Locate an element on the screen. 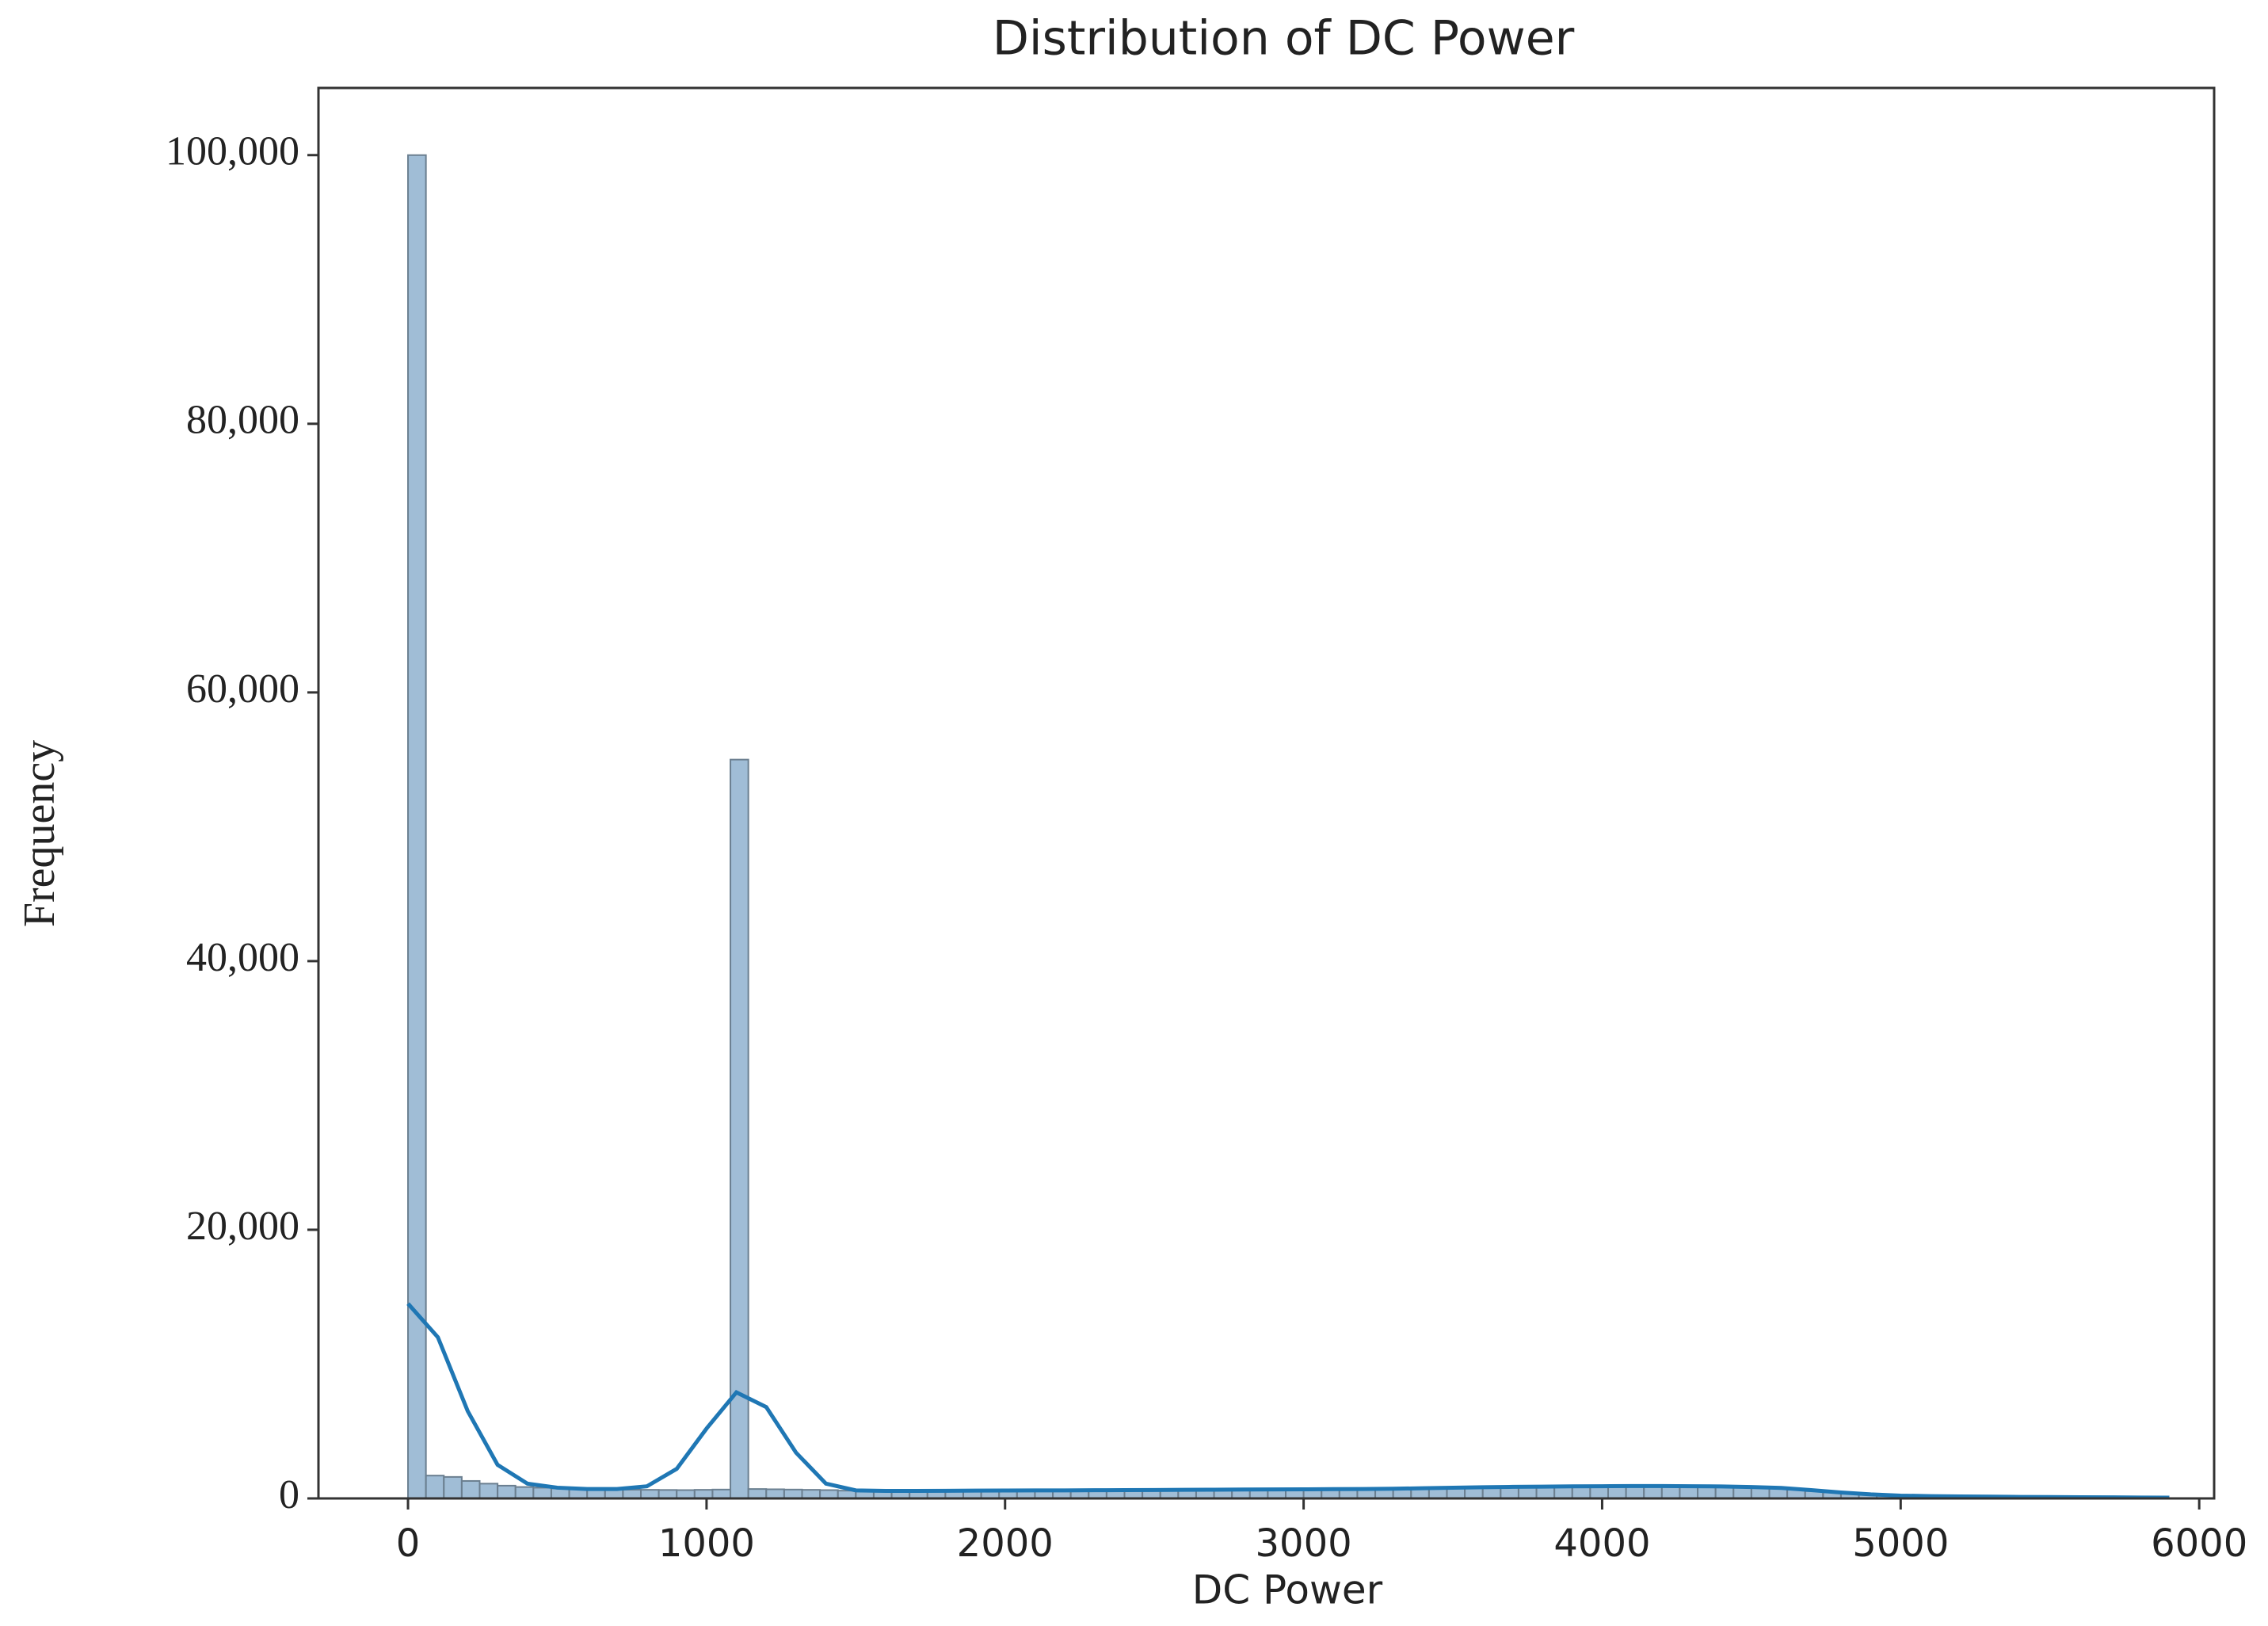 Image resolution: width=2268 pixels, height=1626 pixels. x-tick-label: 0 is located at coordinates (408, 1543).